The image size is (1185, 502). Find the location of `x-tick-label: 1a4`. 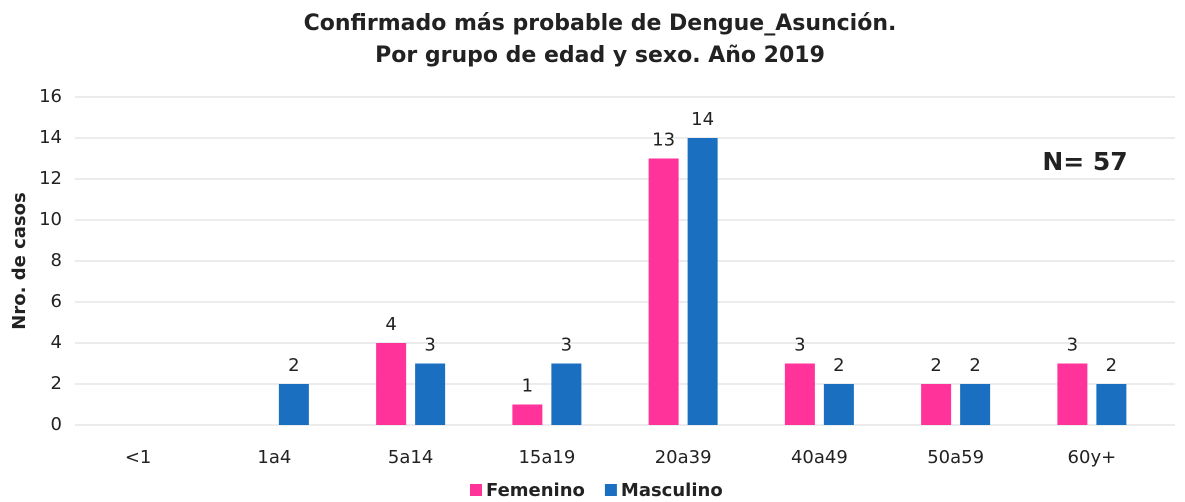

x-tick-label: 1a4 is located at coordinates (274, 457).